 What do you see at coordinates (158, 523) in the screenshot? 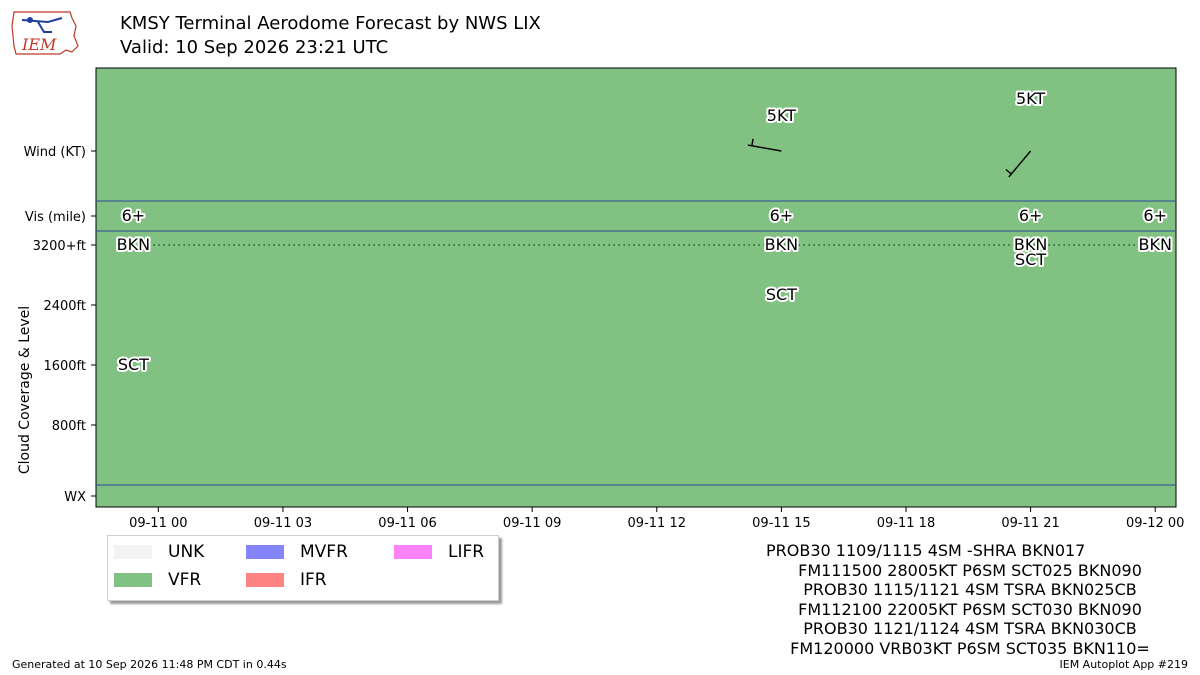
I see `x-tick-label: 09-11 00` at bounding box center [158, 523].